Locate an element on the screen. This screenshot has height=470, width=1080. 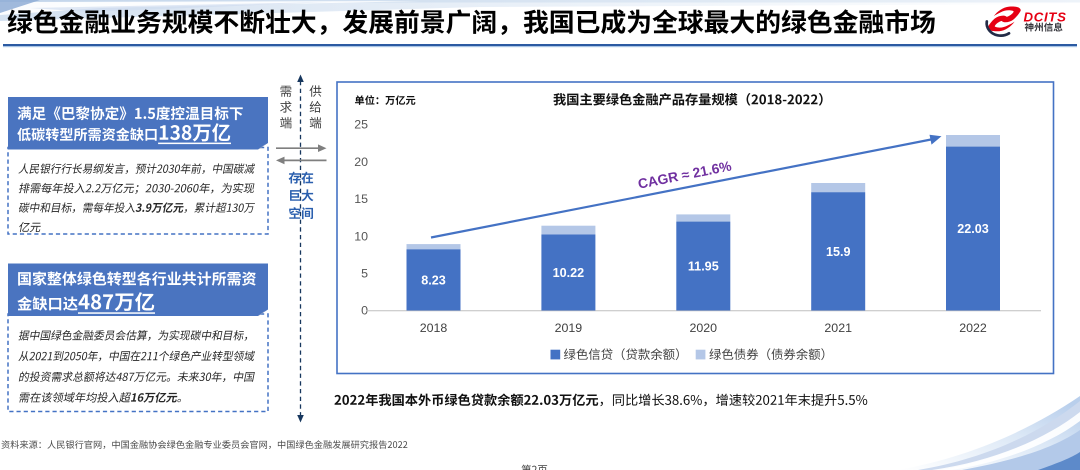
svg-text: 15.9 is located at coordinates (838, 252).